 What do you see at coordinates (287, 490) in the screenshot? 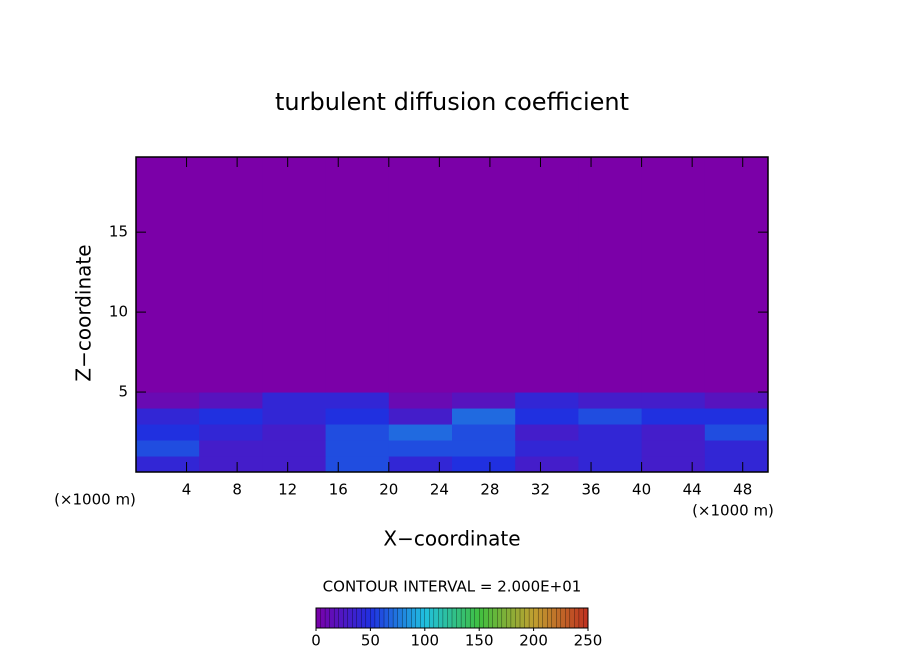
I see `x-tick-label: 12` at bounding box center [287, 490].